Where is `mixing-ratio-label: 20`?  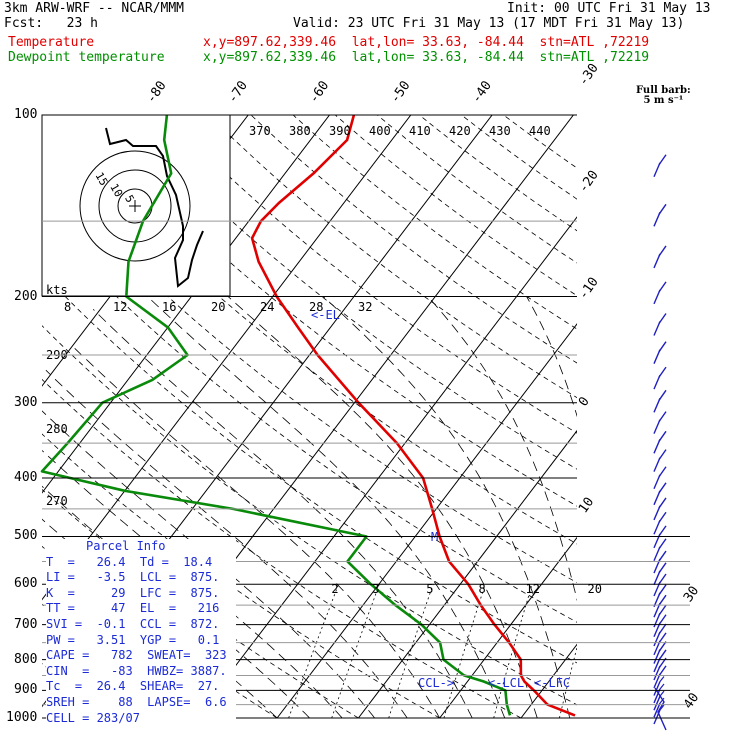 mixing-ratio-label: 20 is located at coordinates (595, 589).